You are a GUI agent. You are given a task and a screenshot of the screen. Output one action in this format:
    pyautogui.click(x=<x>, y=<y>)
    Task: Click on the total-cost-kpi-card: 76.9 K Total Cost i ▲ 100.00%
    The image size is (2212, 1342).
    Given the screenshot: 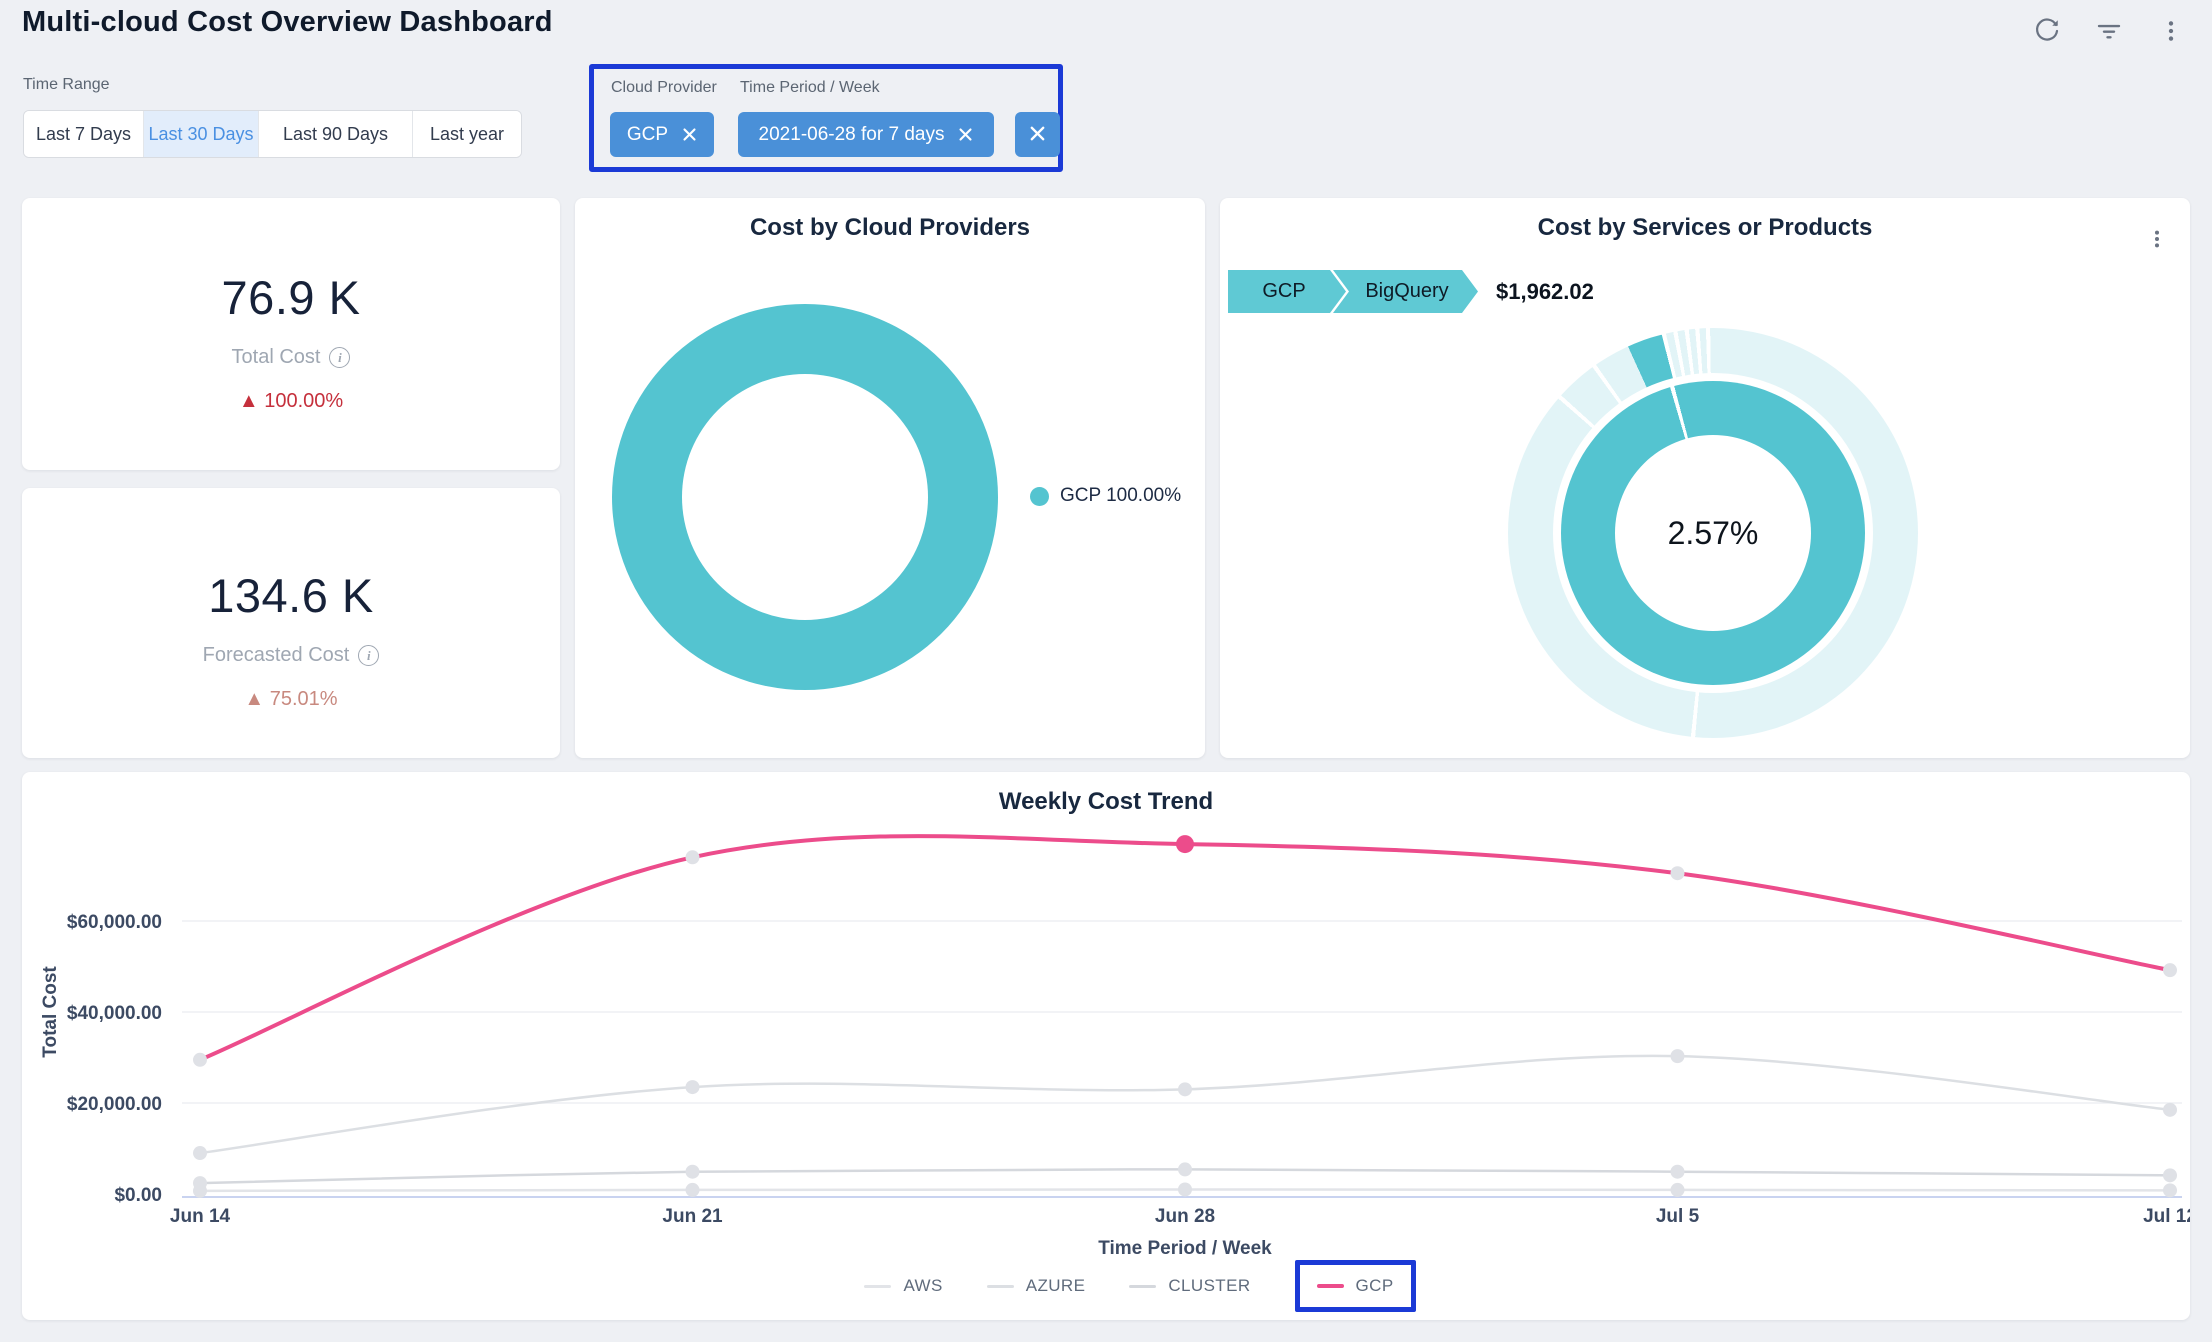 What is the action you would take?
    pyautogui.click(x=291, y=334)
    